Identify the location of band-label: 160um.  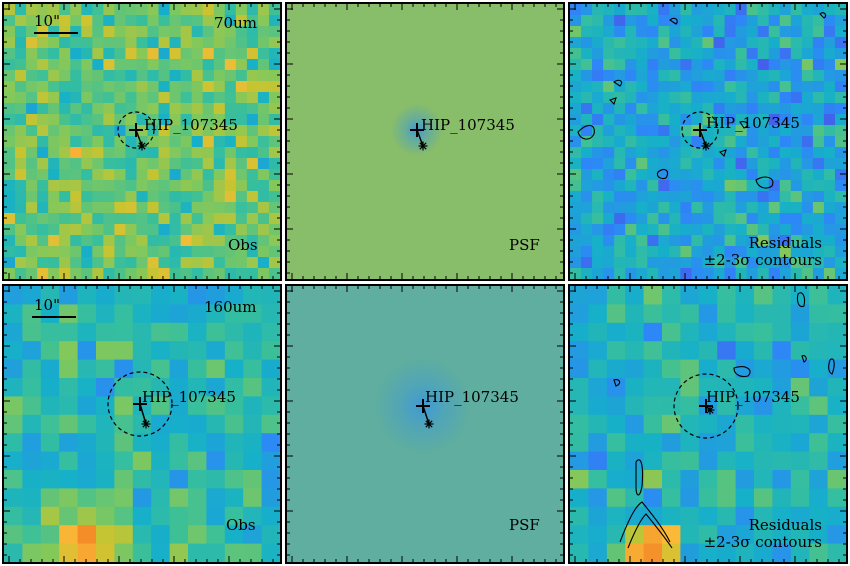
(230, 307).